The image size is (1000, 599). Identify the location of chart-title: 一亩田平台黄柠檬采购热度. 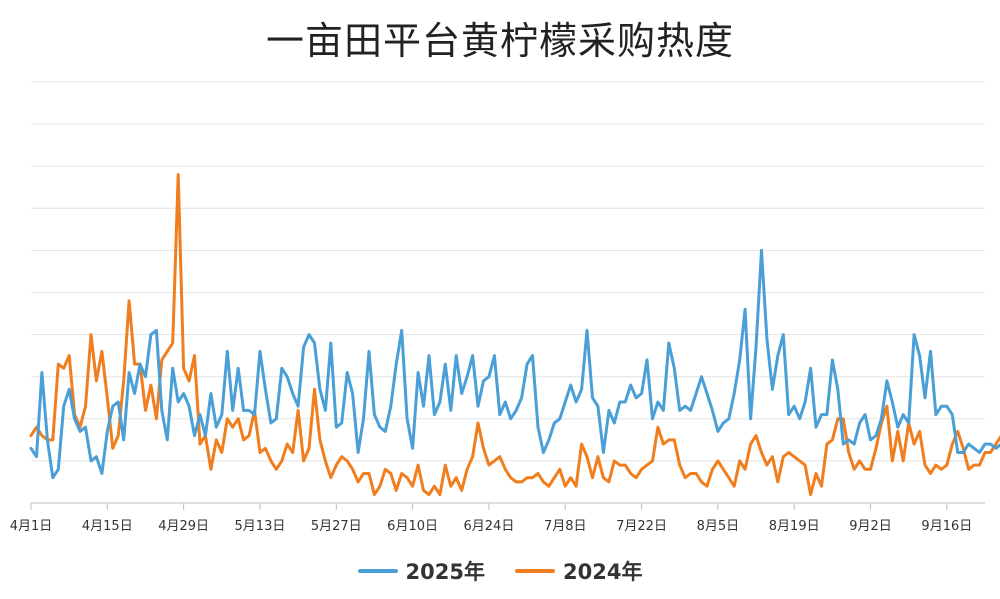
(499, 41).